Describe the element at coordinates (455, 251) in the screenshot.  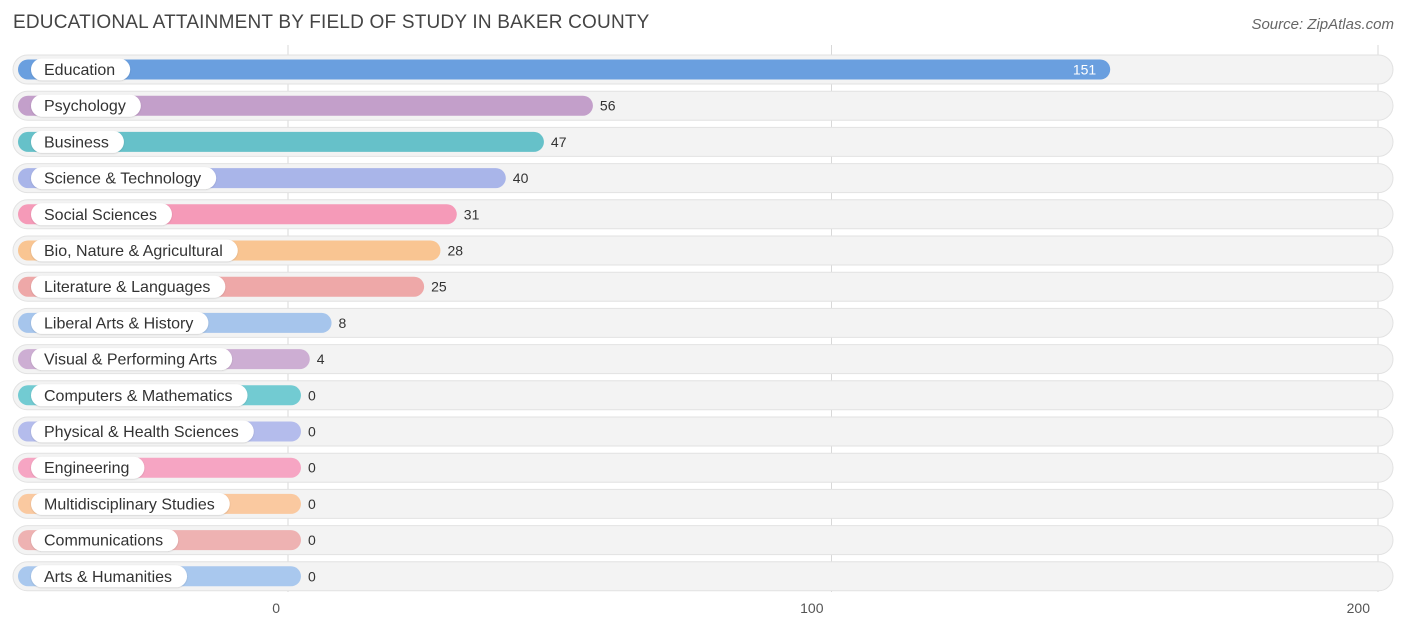
I see `value-label: 28` at that location.